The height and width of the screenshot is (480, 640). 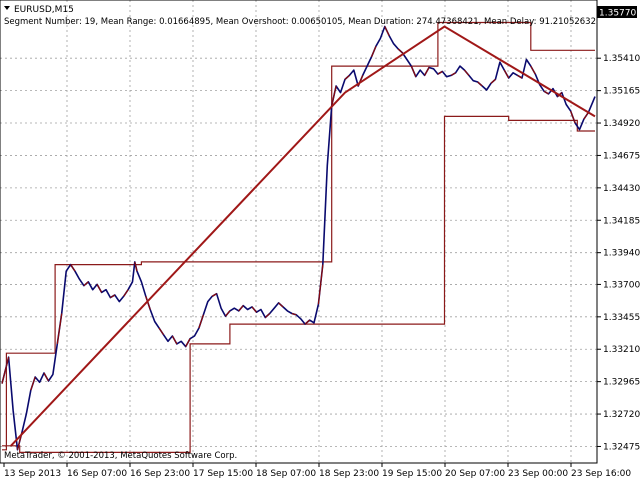 What do you see at coordinates (538, 474) in the screenshot?
I see `x-tick-label: 23 Sep 00:00` at bounding box center [538, 474].